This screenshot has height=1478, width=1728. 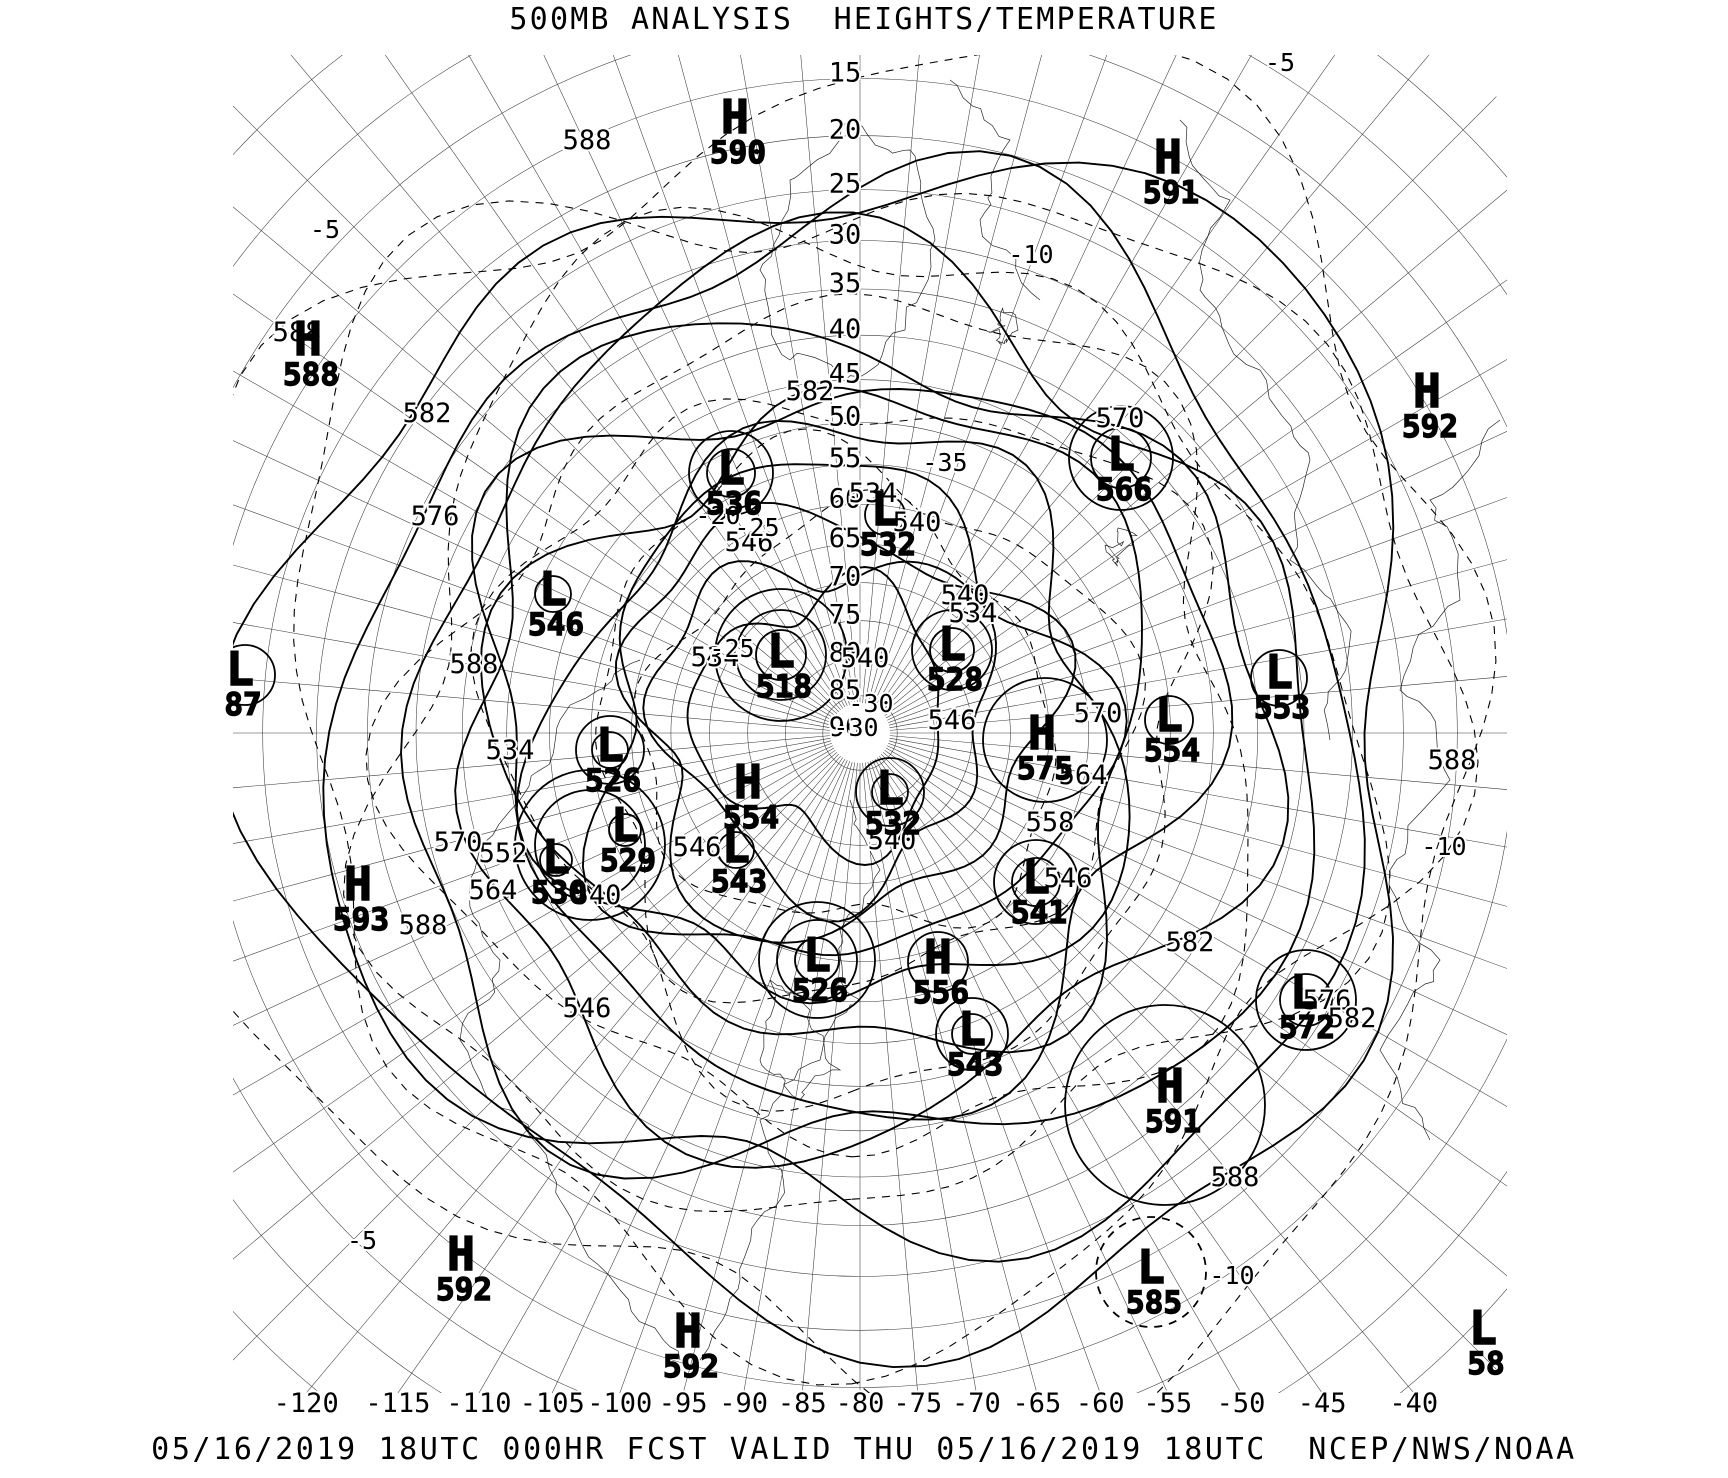 I want to click on longitude-label: -50, so click(x=1241, y=1403).